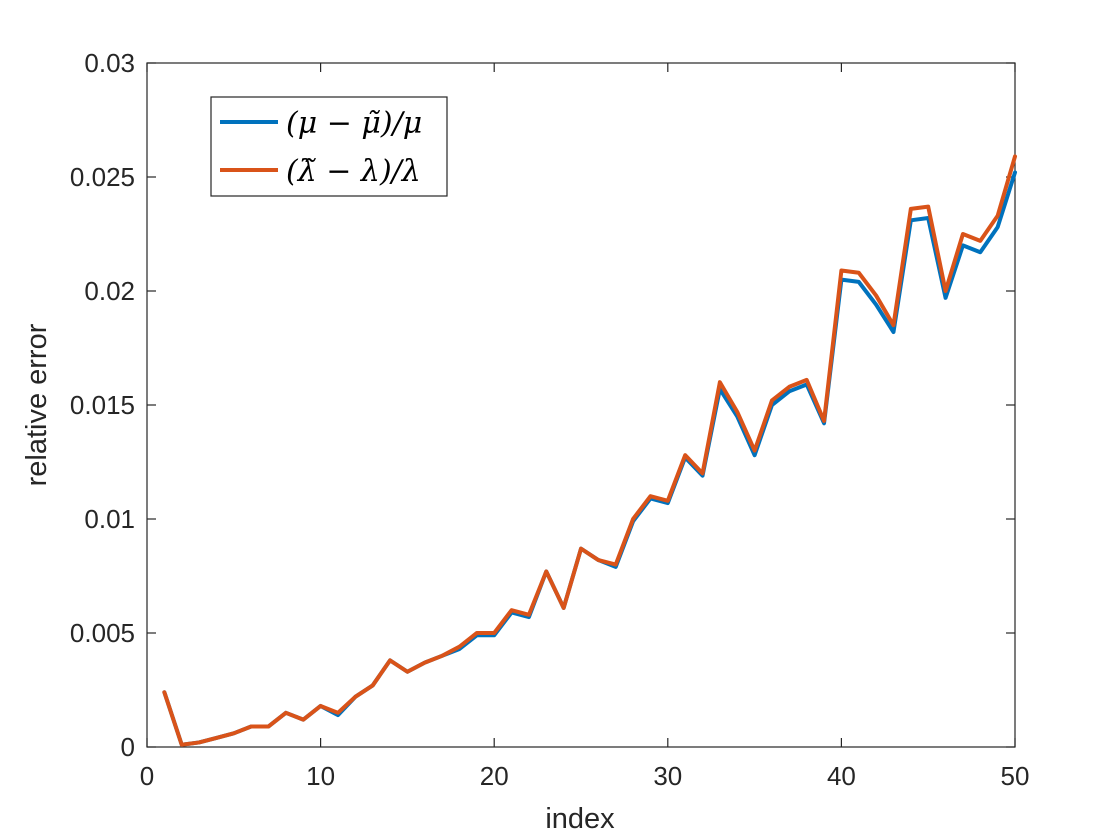 The width and height of the screenshot is (1120, 840). I want to click on x-tick-label: 30, so click(667, 776).